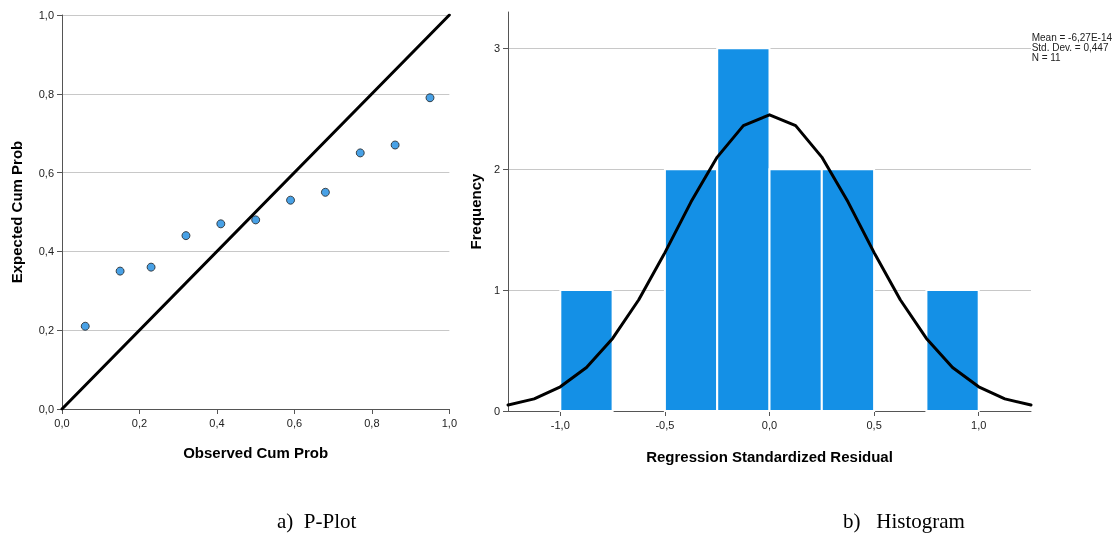 The image size is (1116, 540). What do you see at coordinates (904, 520) in the screenshot?
I see `text: b) Histogram` at bounding box center [904, 520].